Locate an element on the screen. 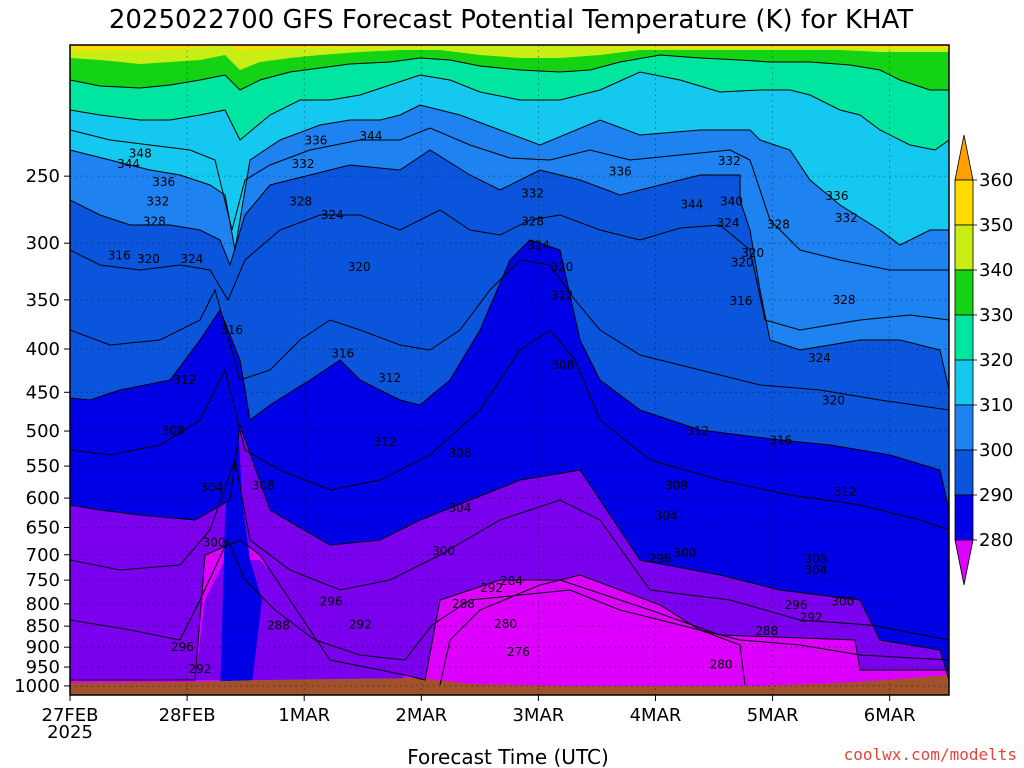 This screenshot has width=1024, height=768. colorbar-label: 300 is located at coordinates (996, 450).